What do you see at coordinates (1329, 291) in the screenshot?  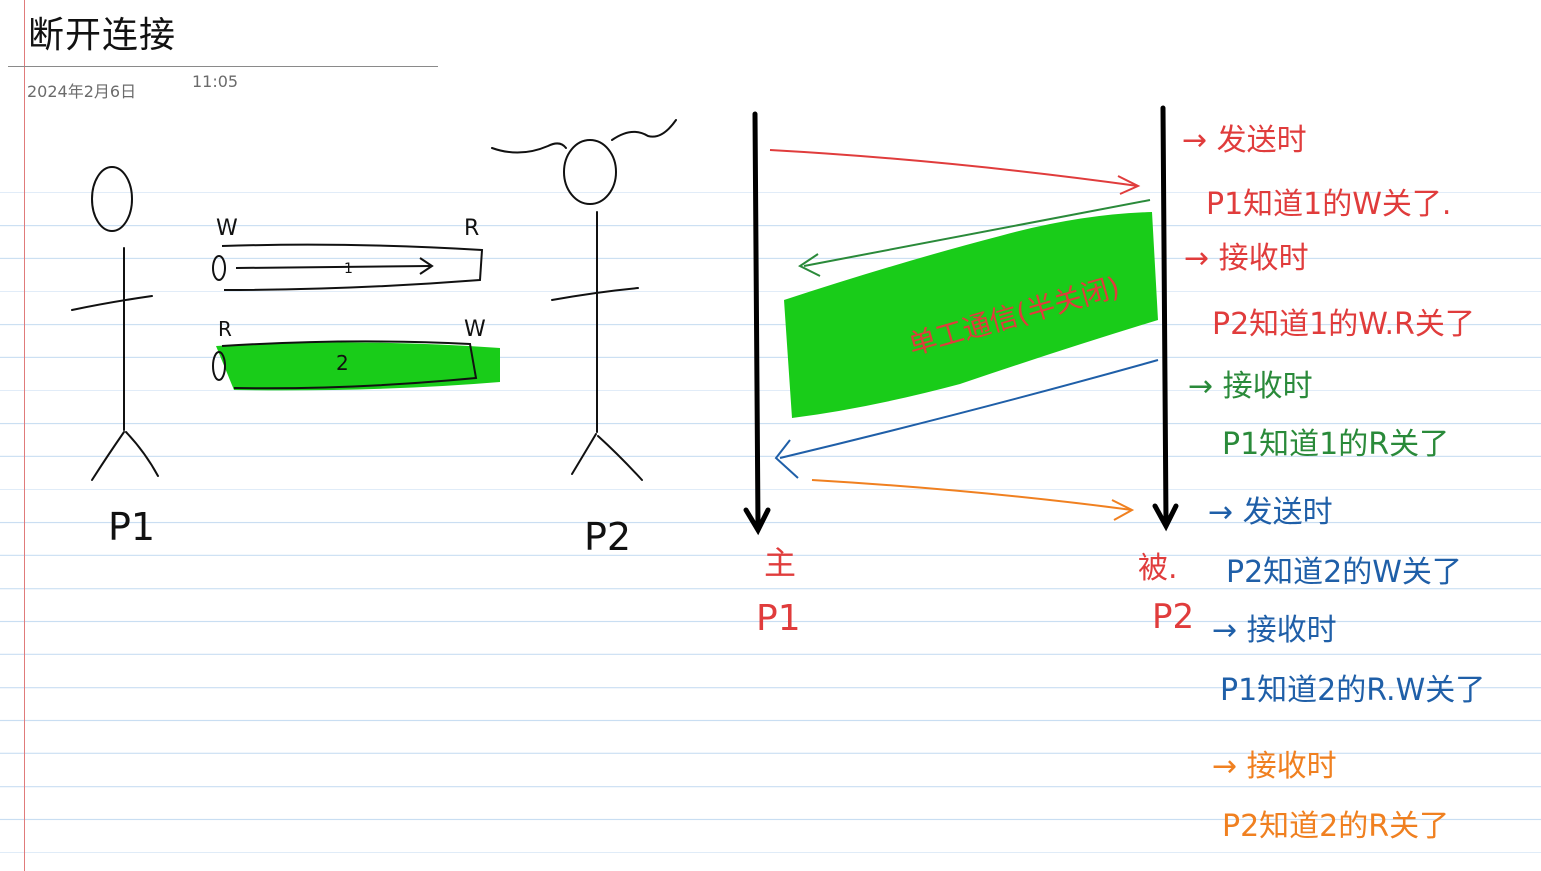 I see `note-2: → 接收时 P2知道1的W.R关了` at bounding box center [1329, 291].